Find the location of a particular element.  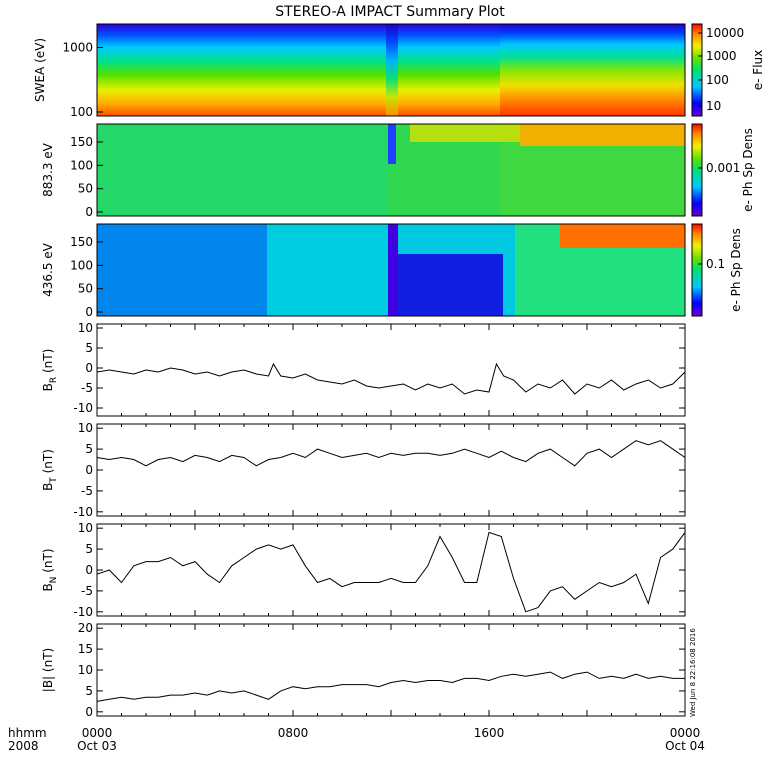

swea-colorbar is located at coordinates (697, 70).